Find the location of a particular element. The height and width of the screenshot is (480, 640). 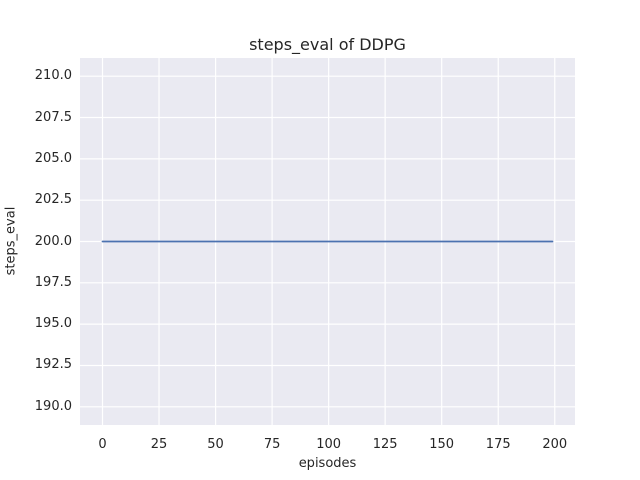

y-tick-label: 202.5 is located at coordinates (53, 200).